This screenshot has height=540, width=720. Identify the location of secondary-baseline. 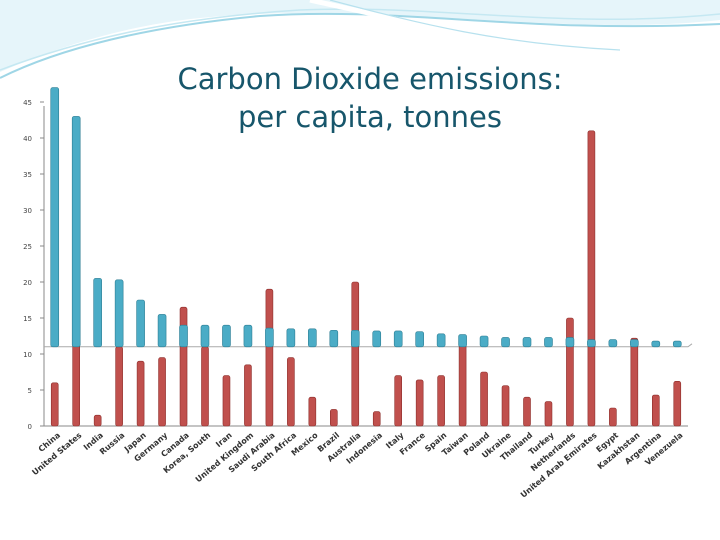
(368, 345).